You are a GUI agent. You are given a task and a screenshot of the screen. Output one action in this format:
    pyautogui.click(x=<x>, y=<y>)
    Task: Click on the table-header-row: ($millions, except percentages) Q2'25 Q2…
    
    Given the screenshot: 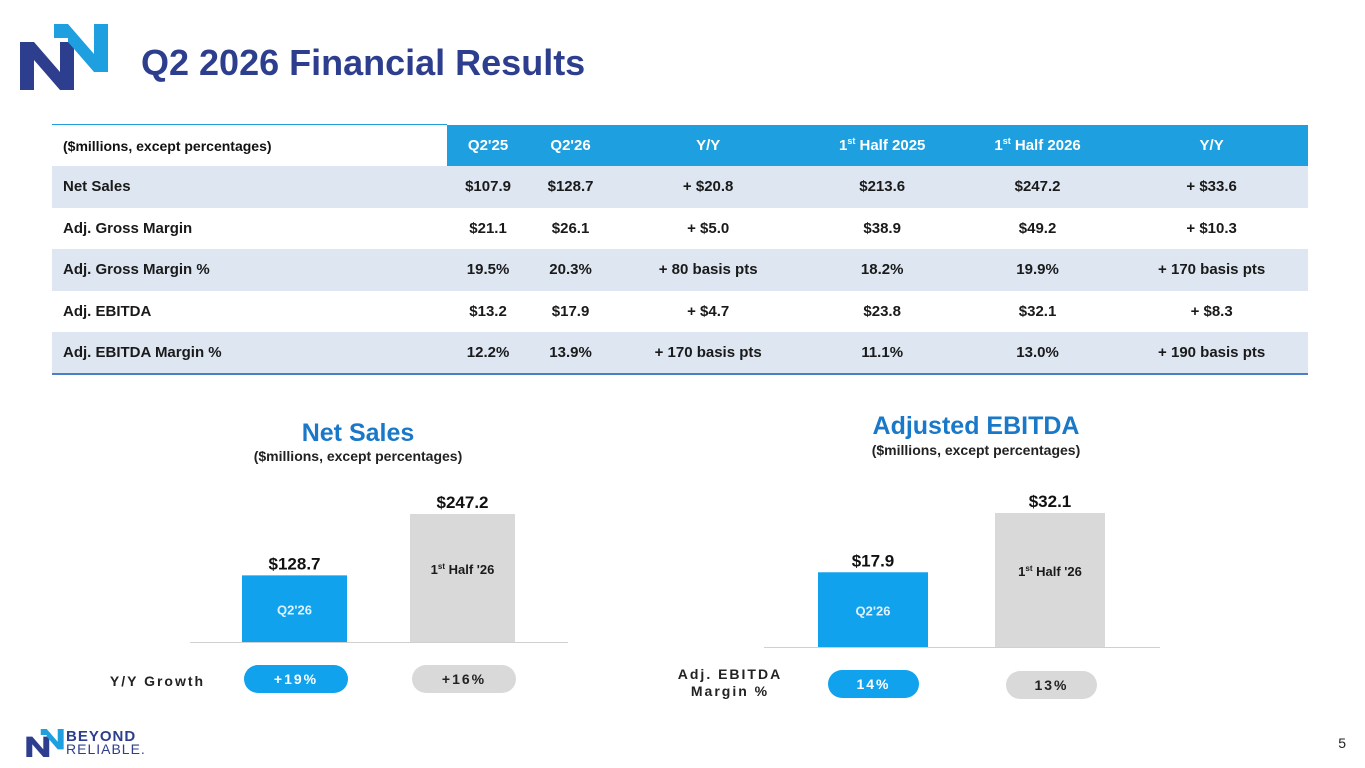 What is the action you would take?
    pyautogui.click(x=680, y=145)
    